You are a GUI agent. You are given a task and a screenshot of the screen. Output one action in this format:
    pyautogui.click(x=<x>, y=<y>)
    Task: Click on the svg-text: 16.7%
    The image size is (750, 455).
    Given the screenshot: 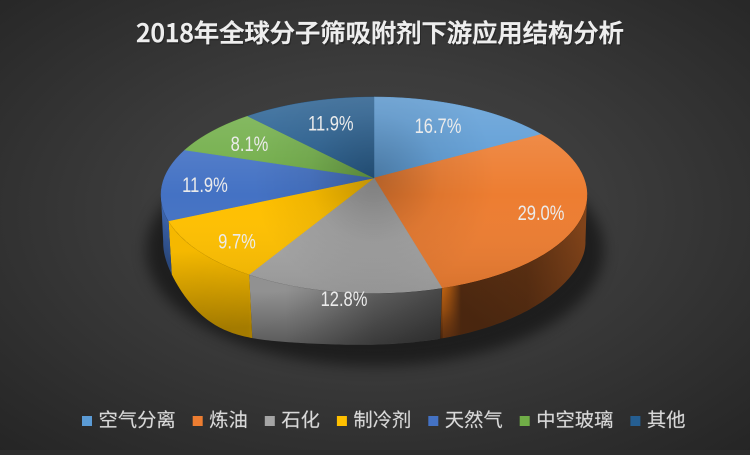 What is the action you would take?
    pyautogui.click(x=438, y=126)
    